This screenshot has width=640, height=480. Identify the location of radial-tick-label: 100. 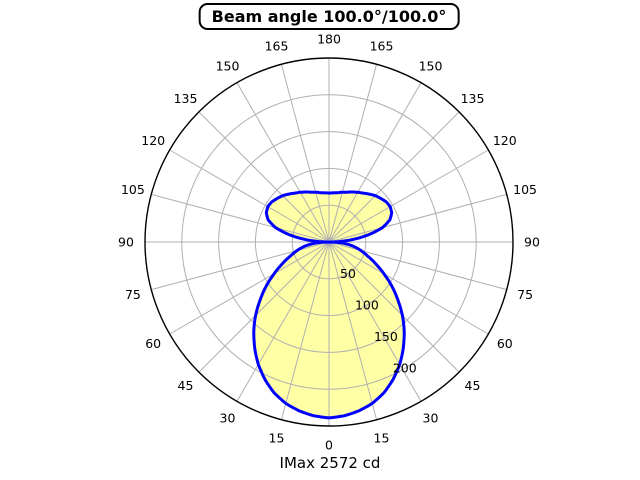
(367, 305).